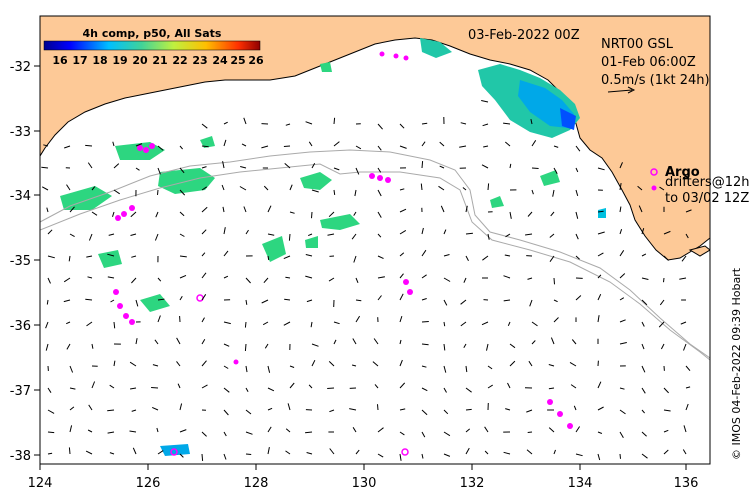 The width and height of the screenshot is (750, 496). Describe the element at coordinates (472, 483) in the screenshot. I see `x-tick-132: 132` at that location.